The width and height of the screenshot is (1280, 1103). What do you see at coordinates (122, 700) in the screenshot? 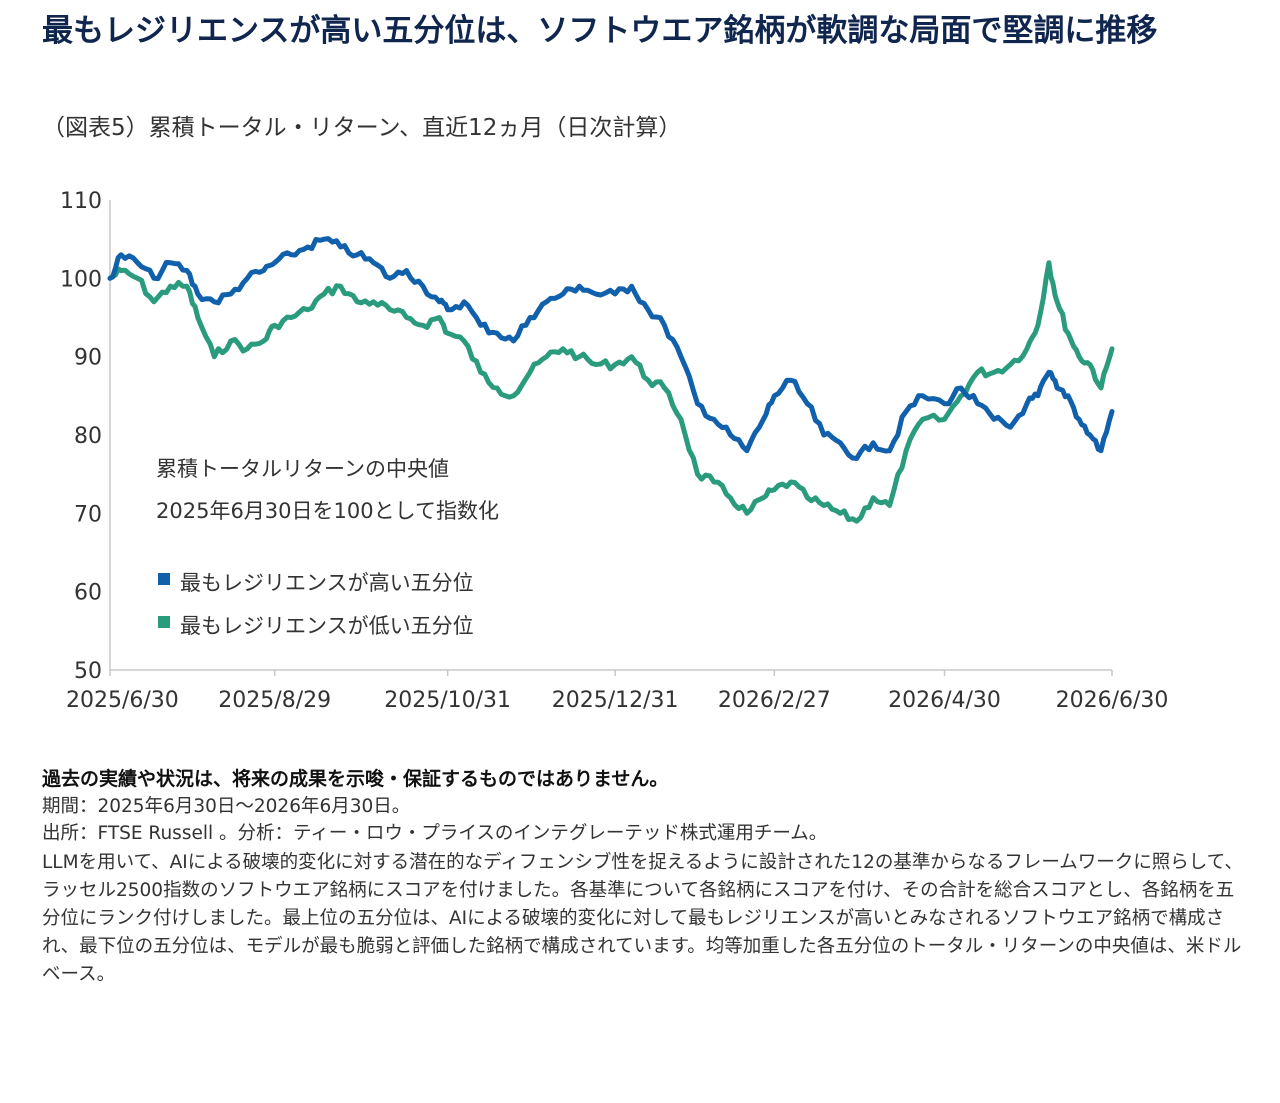
I see `x-tick-label: 2025/6/30` at bounding box center [122, 700].